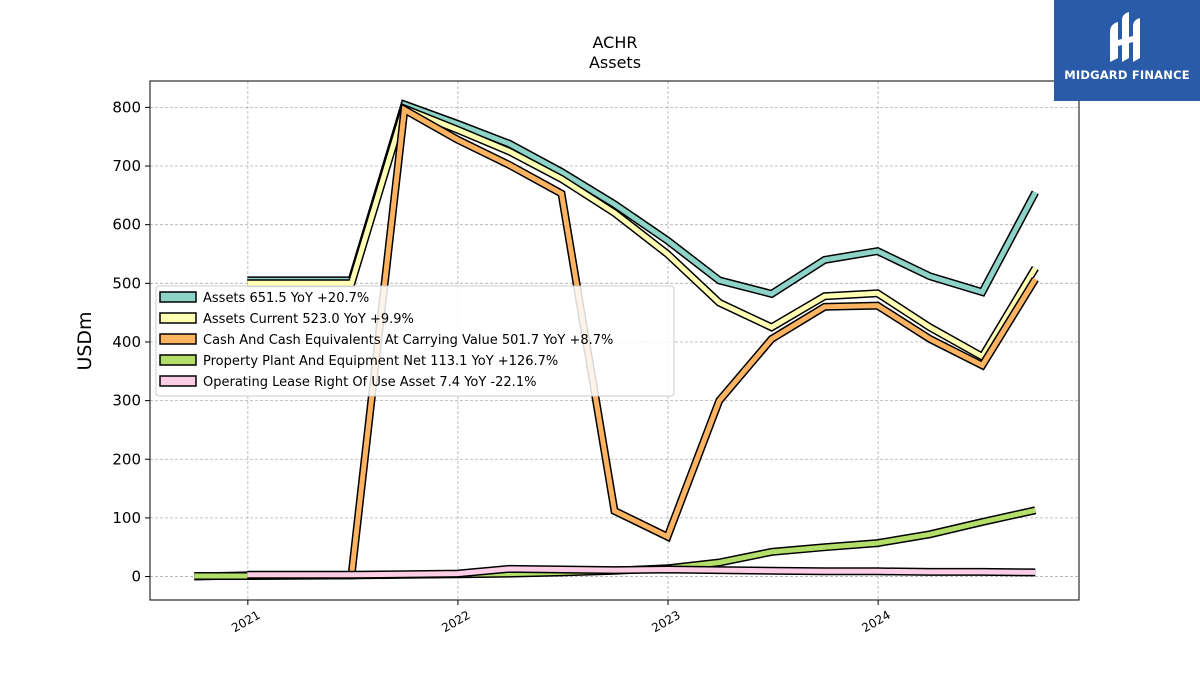 The width and height of the screenshot is (1200, 675). What do you see at coordinates (126, 518) in the screenshot?
I see `y-tick-label: 100` at bounding box center [126, 518].